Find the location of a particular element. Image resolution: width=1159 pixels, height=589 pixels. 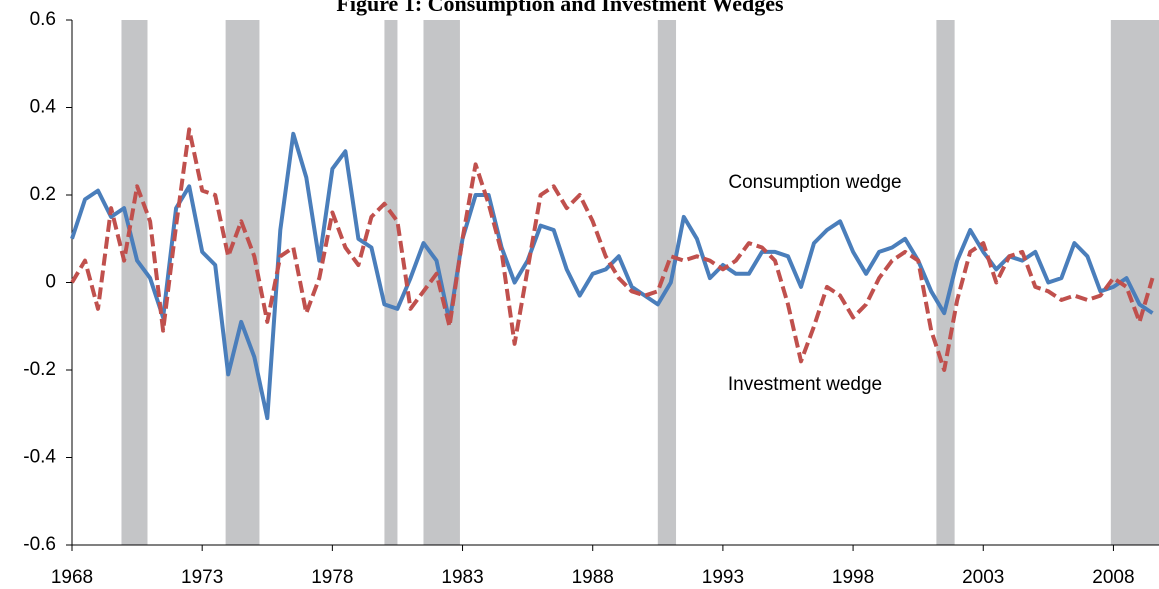

y-tick-label: -0.2 is located at coordinates (39, 369).